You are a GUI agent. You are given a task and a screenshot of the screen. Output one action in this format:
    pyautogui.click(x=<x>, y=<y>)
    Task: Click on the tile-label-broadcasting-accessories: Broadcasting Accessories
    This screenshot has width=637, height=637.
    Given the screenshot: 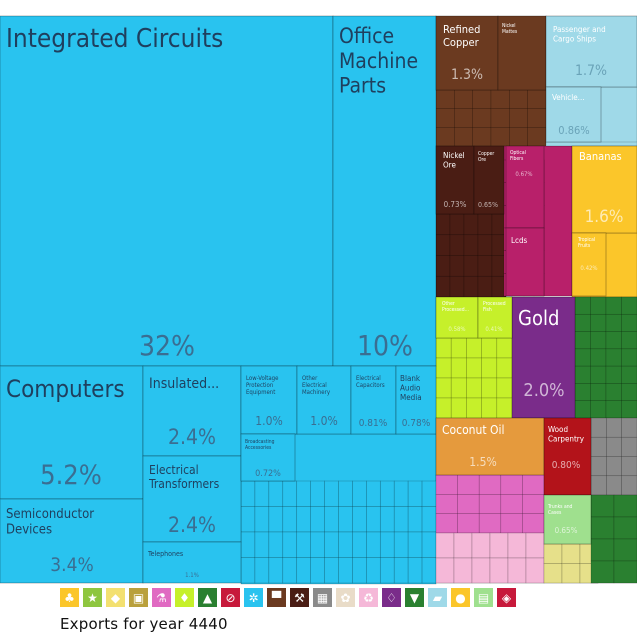 What is the action you would take?
    pyautogui.click(x=260, y=445)
    